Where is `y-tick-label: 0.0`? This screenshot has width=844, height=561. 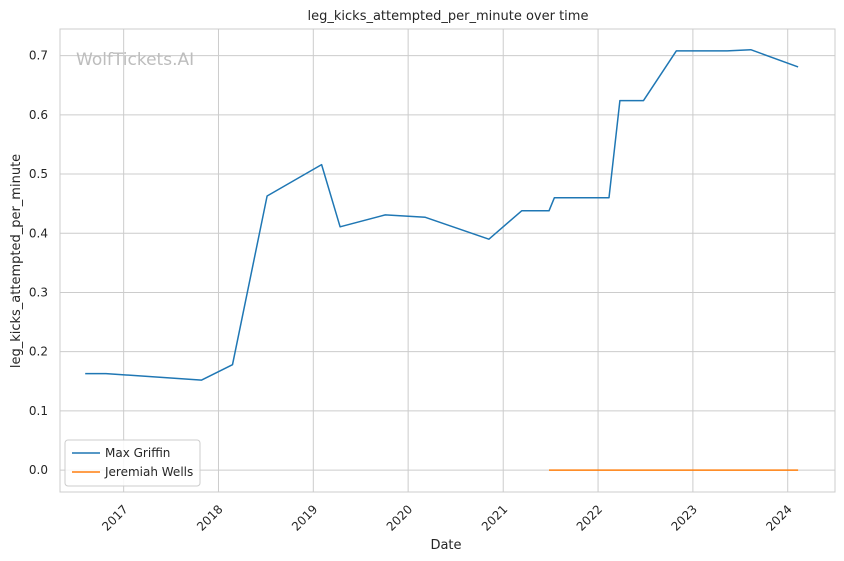
y-tick-label: 0.0 is located at coordinates (38, 470).